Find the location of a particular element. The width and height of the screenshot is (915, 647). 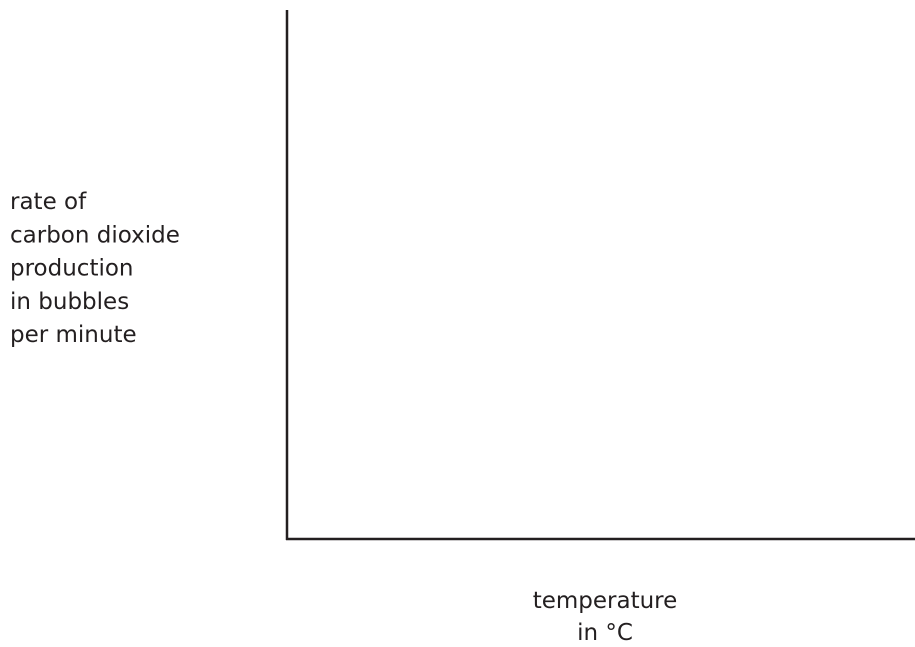

y-axis-label-line: per minute is located at coordinates (73, 335).